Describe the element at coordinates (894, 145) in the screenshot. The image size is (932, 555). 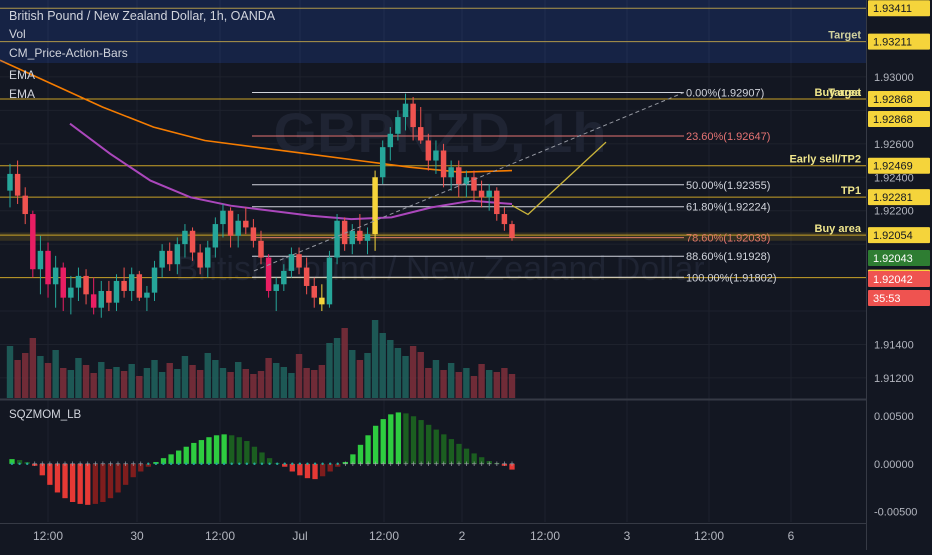
I see `price-tick: 1.92600` at that location.